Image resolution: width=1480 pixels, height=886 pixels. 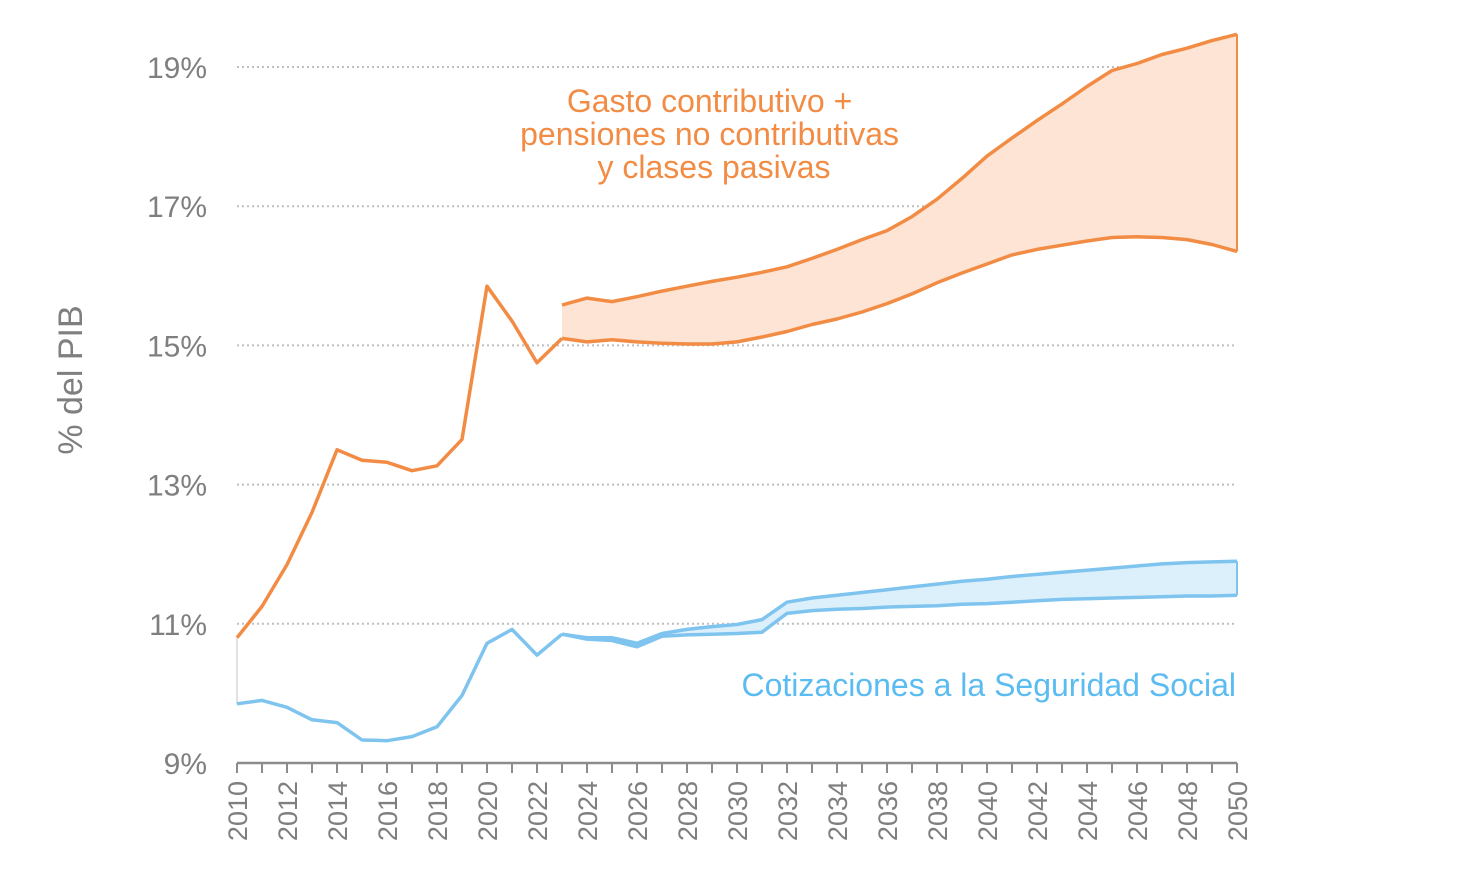 I want to click on x-tick-label-2042: 2042, so click(x=1038, y=811).